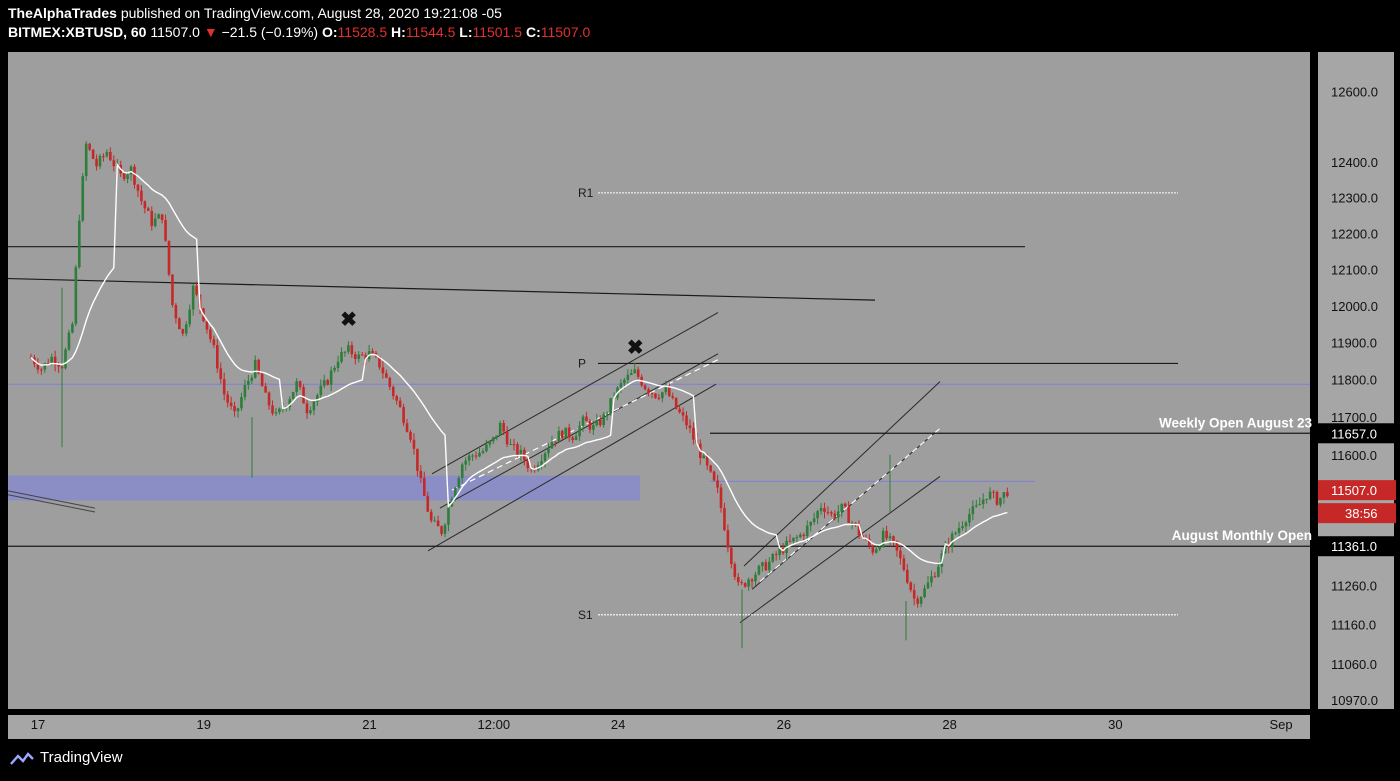 Image resolution: width=1400 pixels, height=781 pixels. What do you see at coordinates (1354, 664) in the screenshot?
I see `y-tick-label: 11060.0` at bounding box center [1354, 664].